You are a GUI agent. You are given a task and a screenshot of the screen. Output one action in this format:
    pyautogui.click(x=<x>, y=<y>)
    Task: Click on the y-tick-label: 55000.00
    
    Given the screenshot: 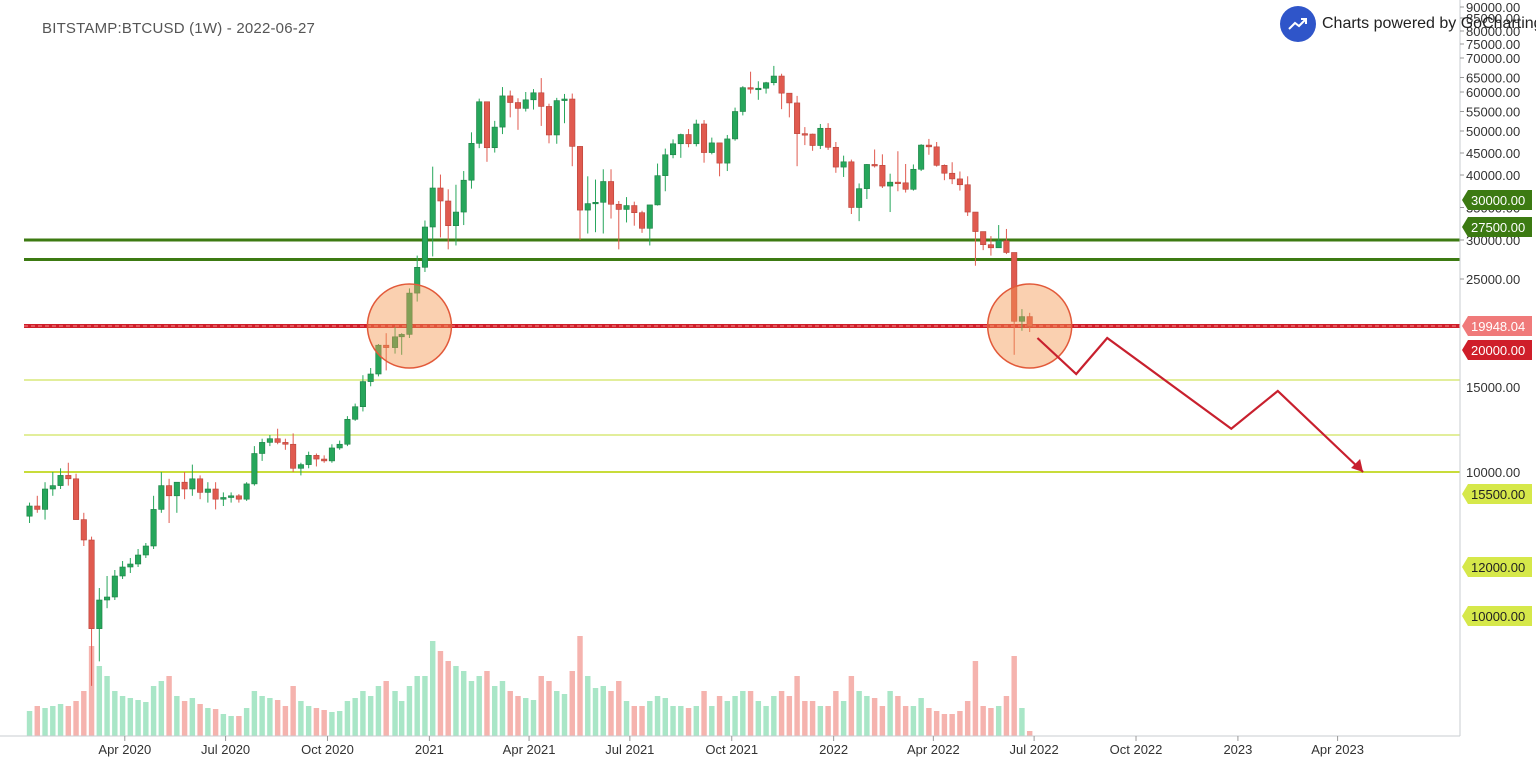 What is the action you would take?
    pyautogui.click(x=1493, y=112)
    